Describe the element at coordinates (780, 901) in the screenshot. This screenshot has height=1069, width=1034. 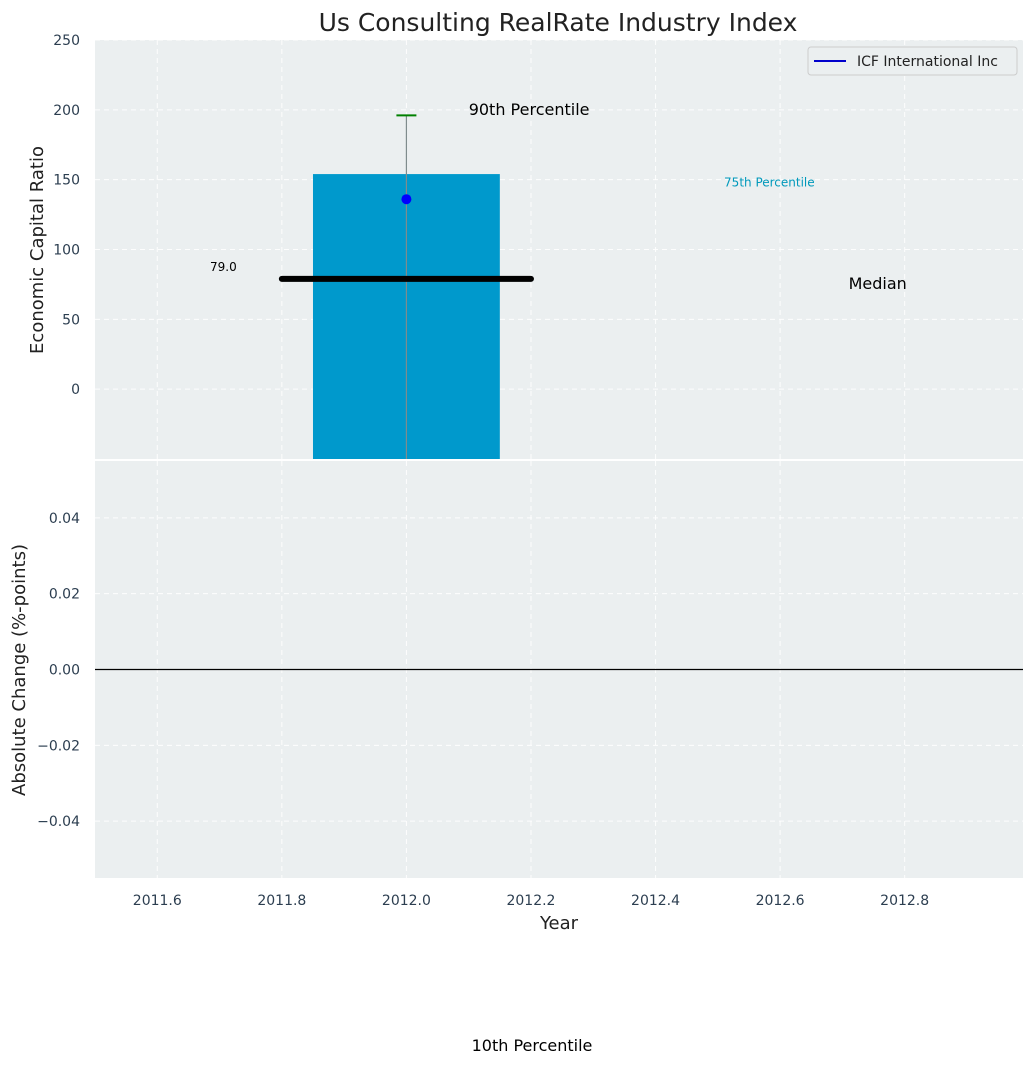
I see `x-tick-label: 2012.6` at that location.